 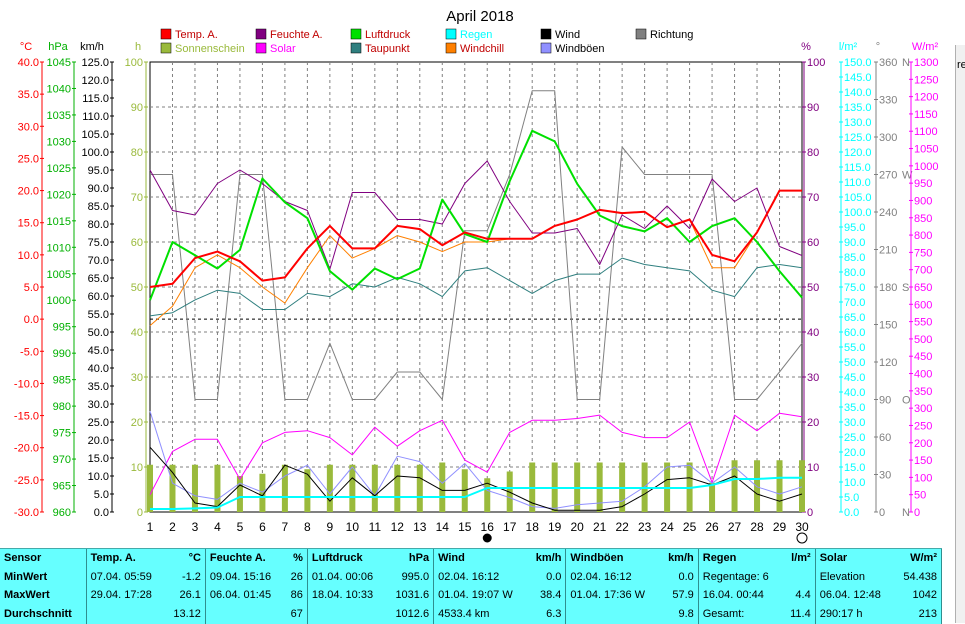 What do you see at coordinates (893, 280) in the screenshot?
I see `axis-direction: ° 0 30 60 90 120 150 180 210 240 270 300 330 360 N W S O N` at bounding box center [893, 280].